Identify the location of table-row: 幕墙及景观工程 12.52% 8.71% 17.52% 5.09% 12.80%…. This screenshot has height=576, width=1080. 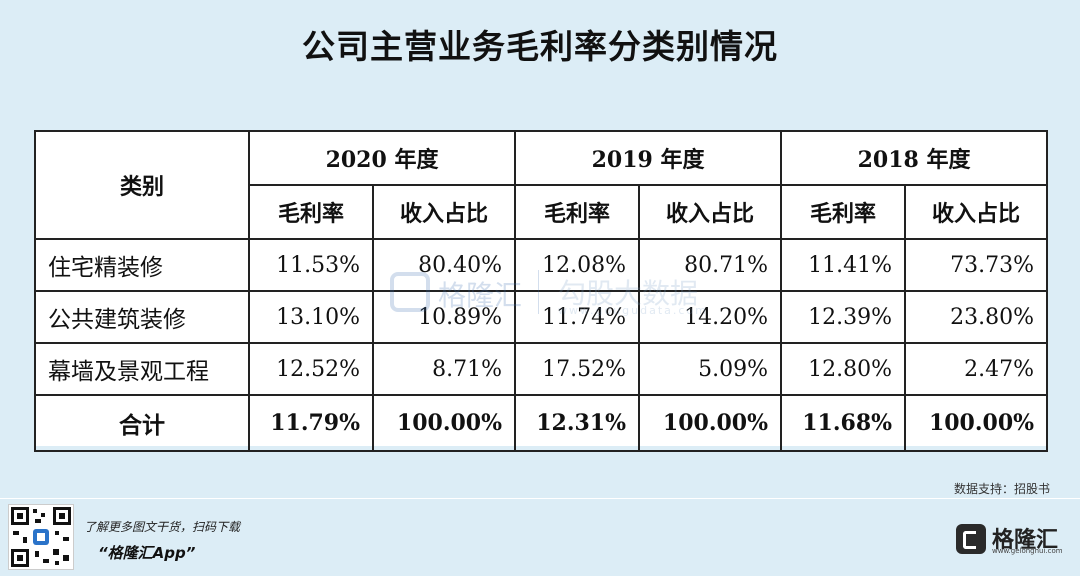
(541, 369).